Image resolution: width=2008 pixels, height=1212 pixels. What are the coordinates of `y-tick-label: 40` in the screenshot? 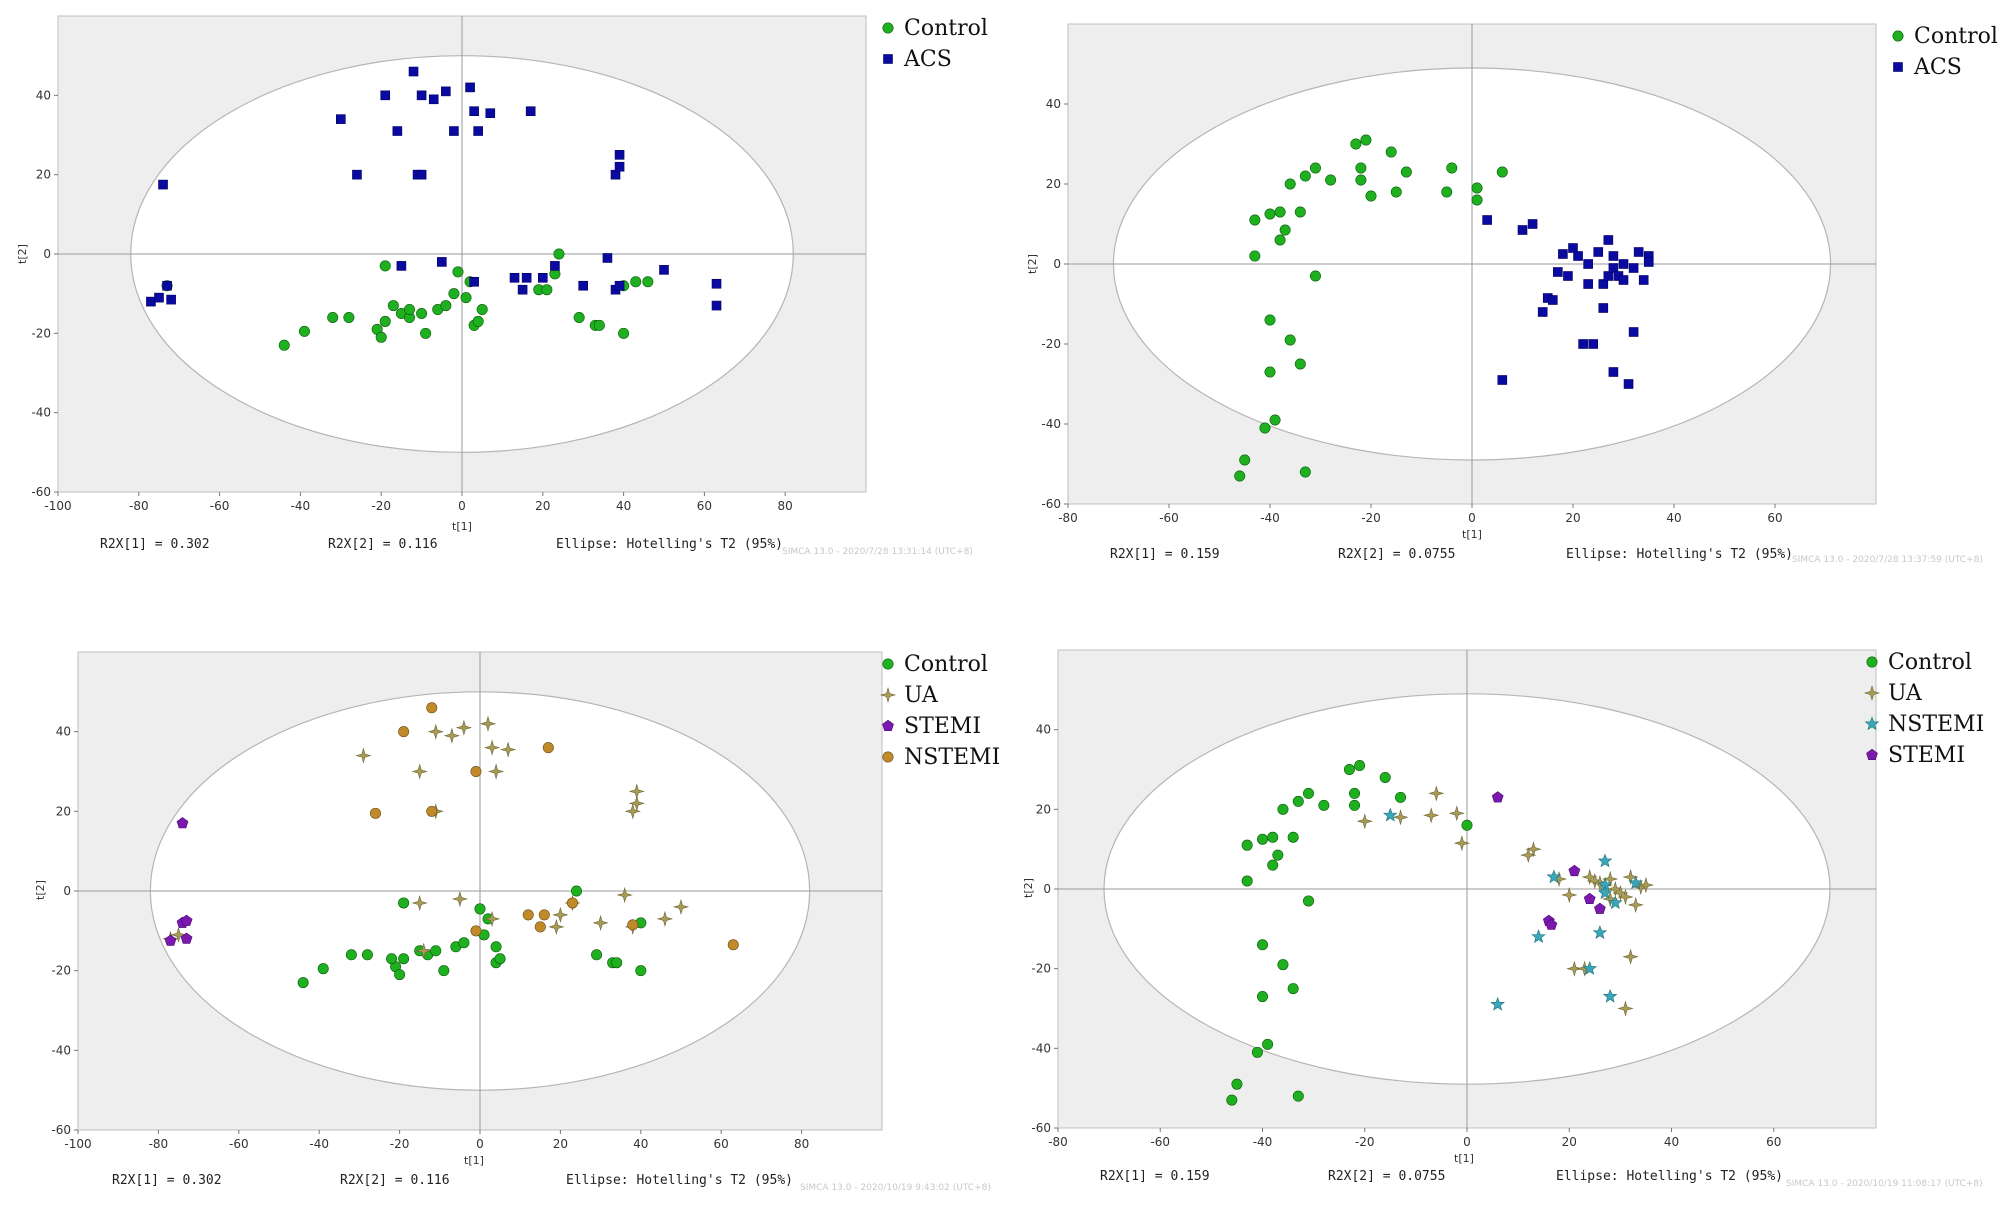 It's located at (43, 95).